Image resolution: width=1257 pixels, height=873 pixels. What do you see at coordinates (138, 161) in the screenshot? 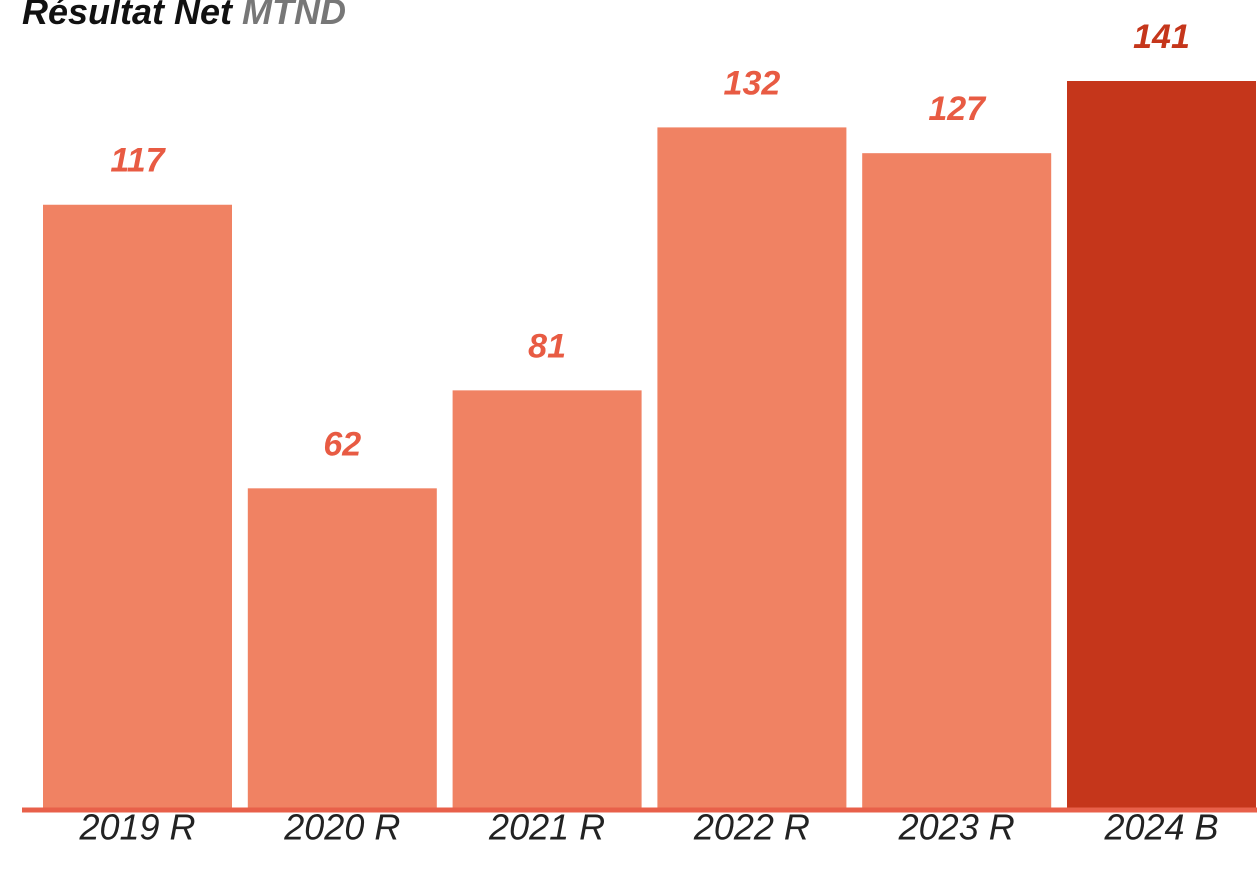
I see `value-label: 117` at bounding box center [138, 161].